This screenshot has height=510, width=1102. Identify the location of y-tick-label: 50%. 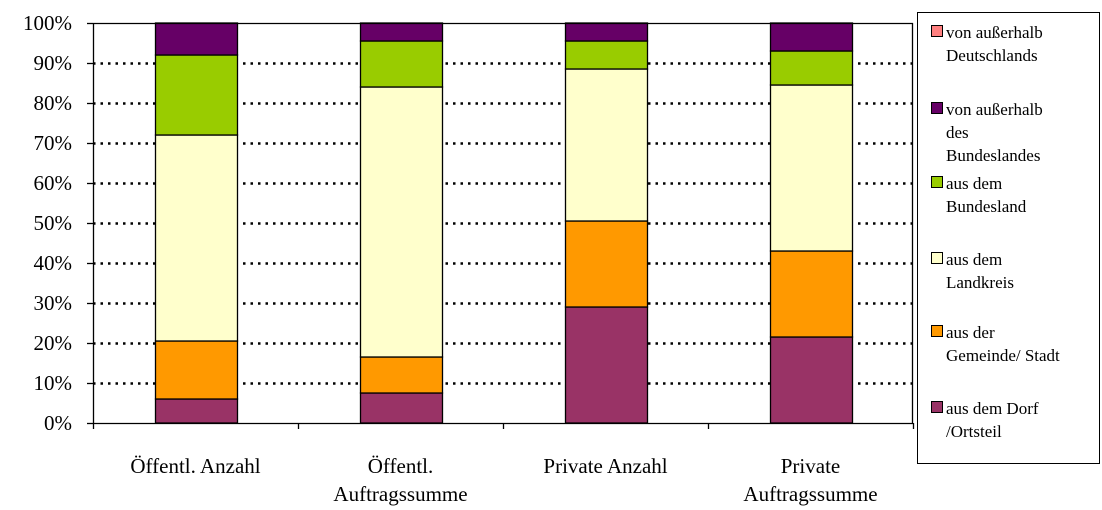
(53, 223).